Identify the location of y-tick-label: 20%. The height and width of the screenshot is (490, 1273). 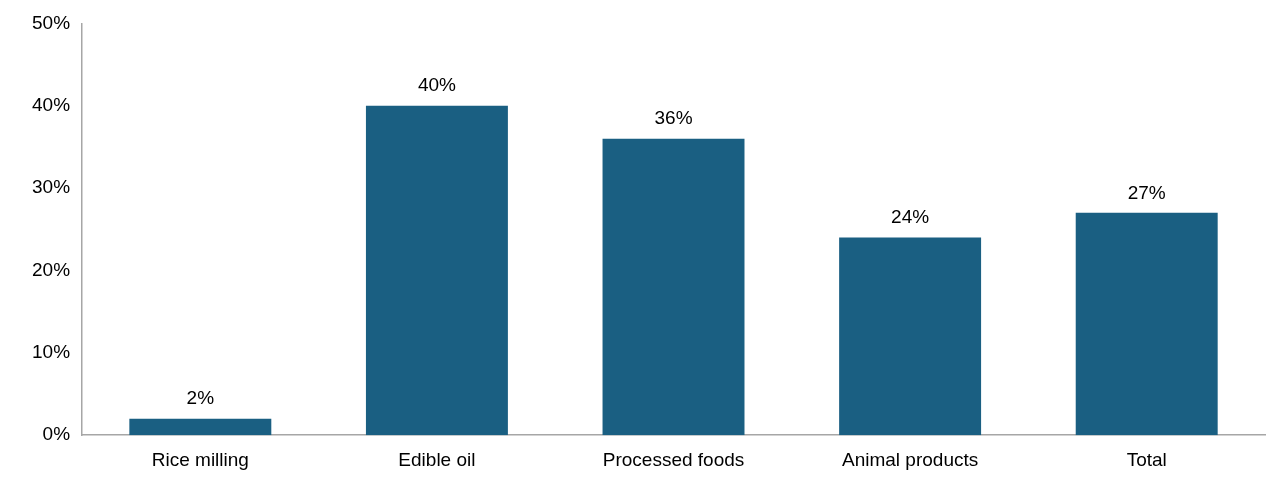
(51, 269).